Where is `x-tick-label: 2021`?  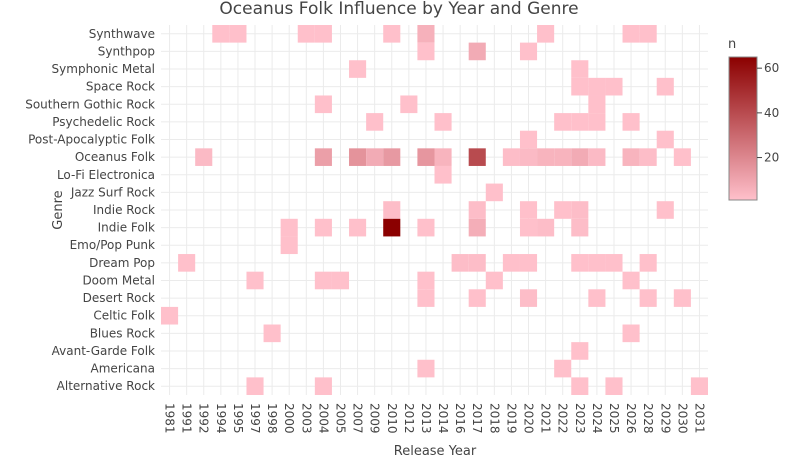 x-tick-label: 2021 is located at coordinates (546, 418).